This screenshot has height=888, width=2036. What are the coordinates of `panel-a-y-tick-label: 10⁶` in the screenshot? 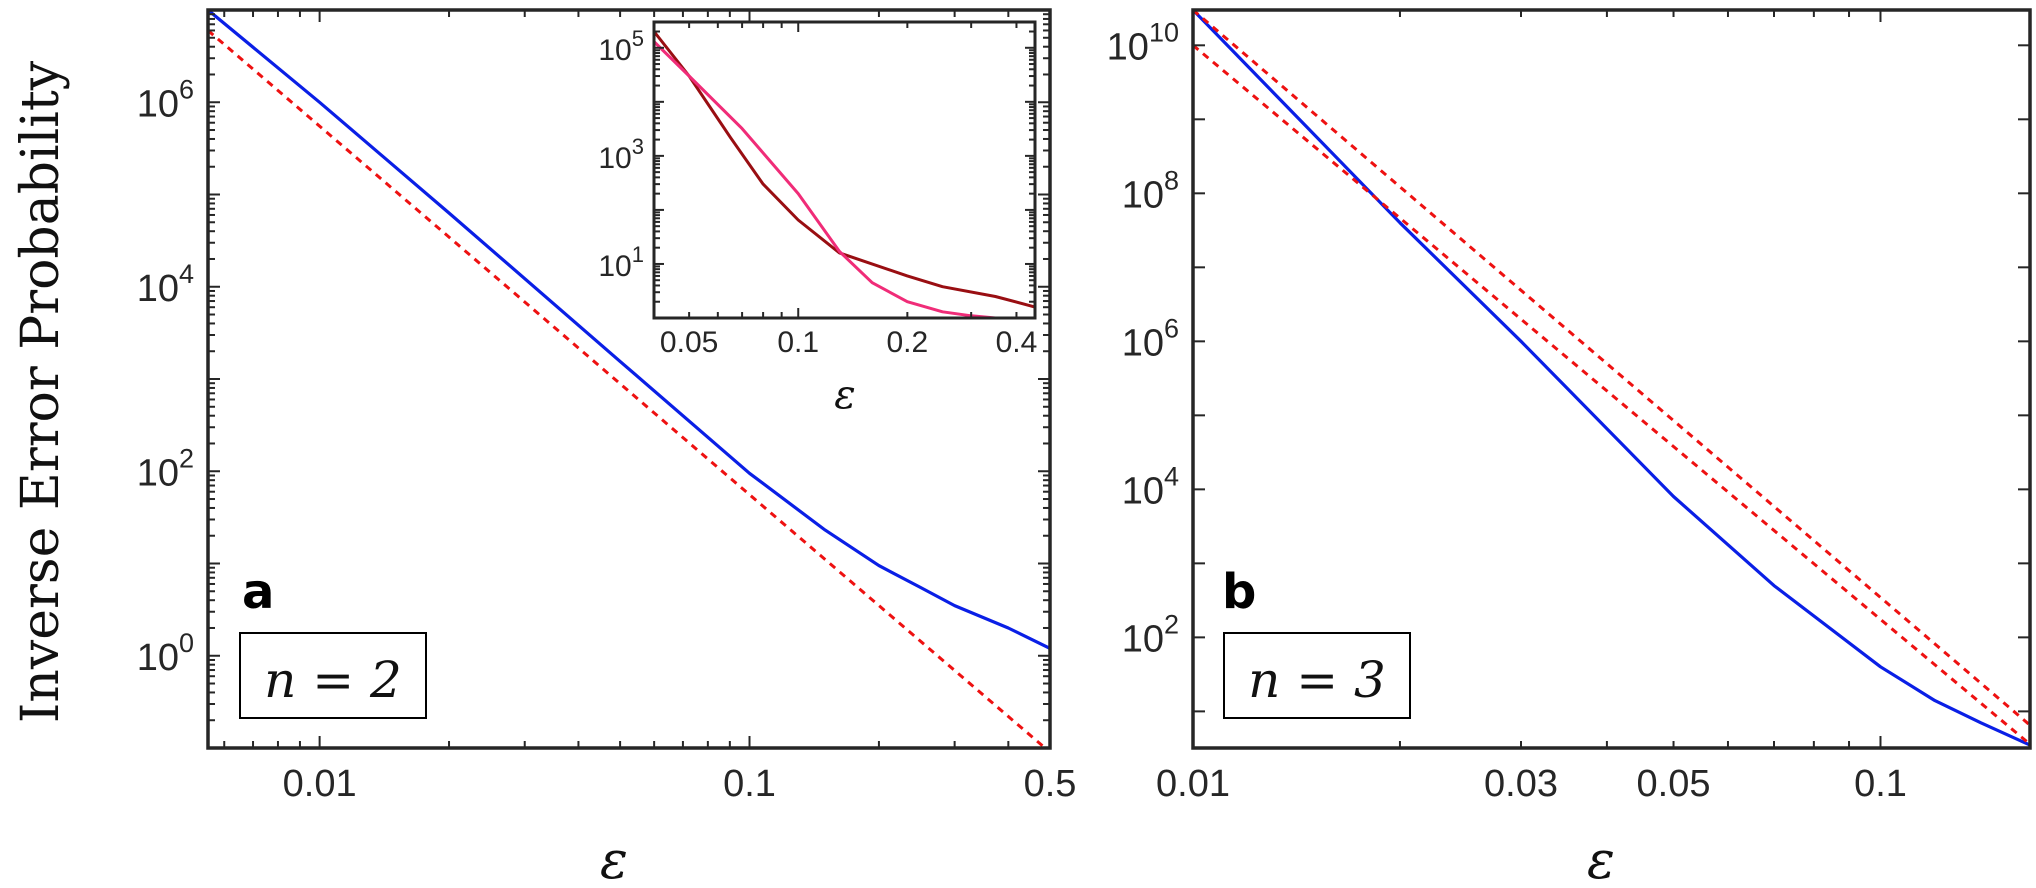 It's located at (165, 99).